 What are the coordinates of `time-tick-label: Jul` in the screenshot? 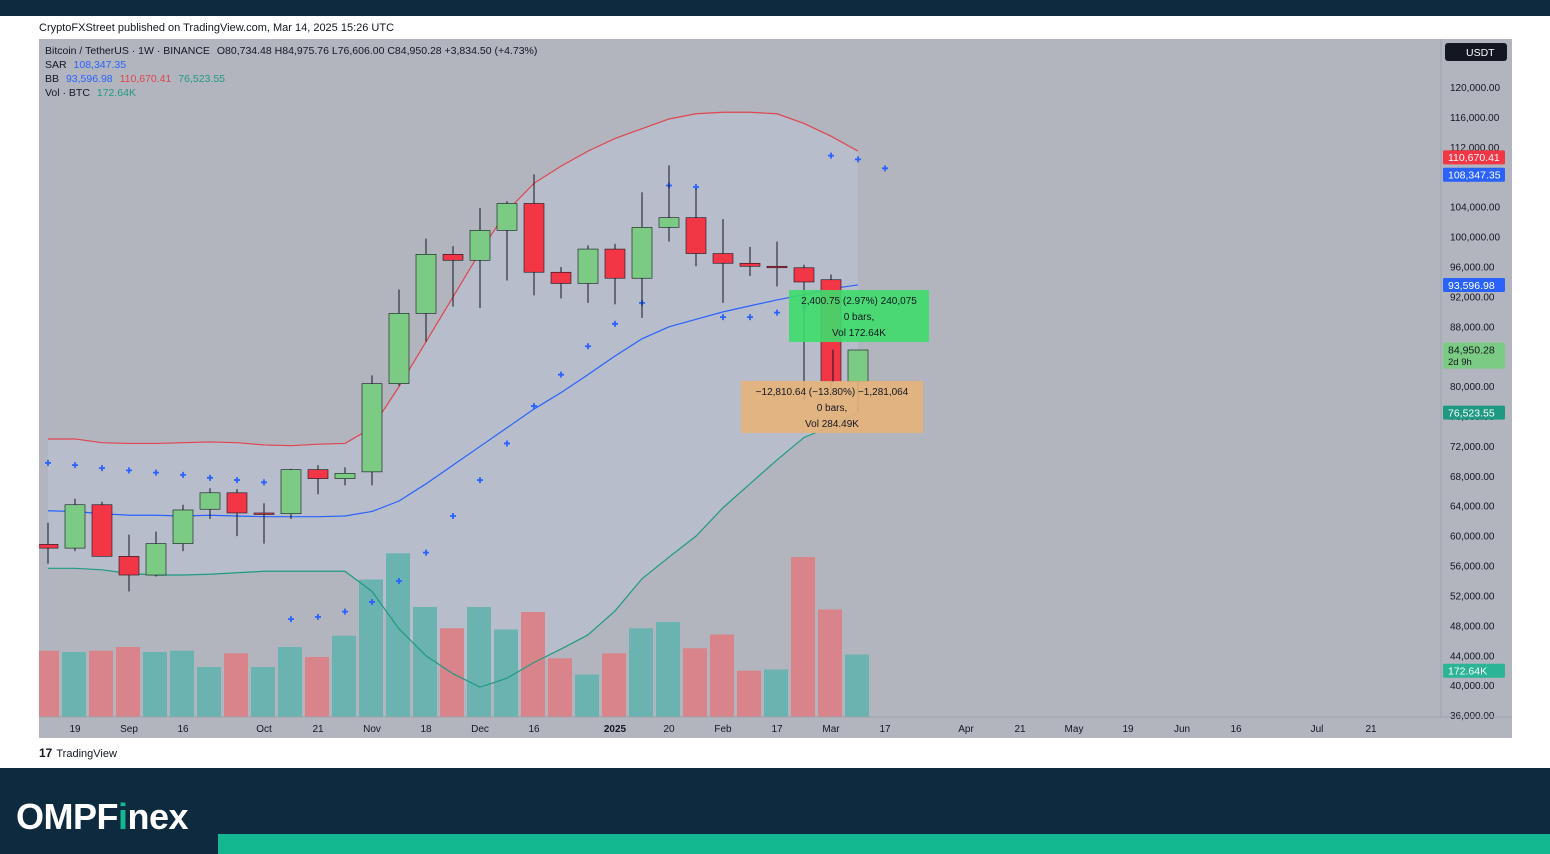 It's located at (1317, 729).